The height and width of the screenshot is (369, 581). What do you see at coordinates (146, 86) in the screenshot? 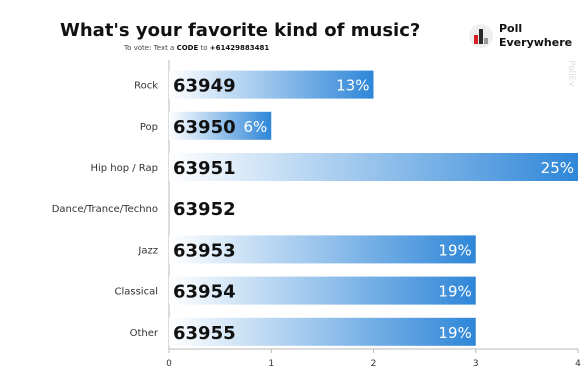
I see `category-label: Rock` at bounding box center [146, 86].